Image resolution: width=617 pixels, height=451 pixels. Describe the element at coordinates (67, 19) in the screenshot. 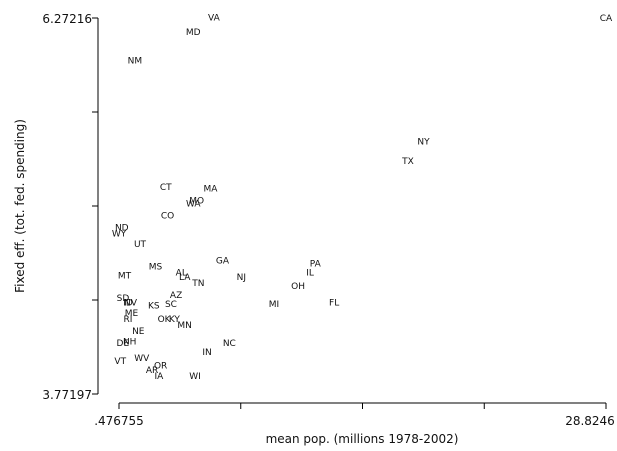

I see `y-tick-label-max: 6.27216` at that location.